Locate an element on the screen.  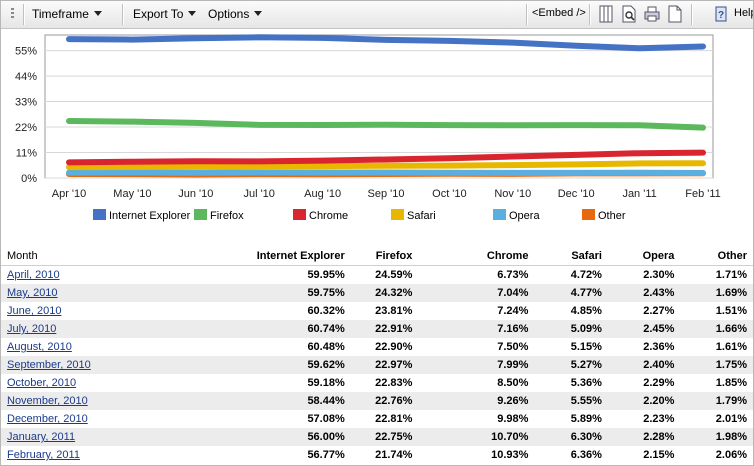
column-header: Chrome is located at coordinates (476, 256).